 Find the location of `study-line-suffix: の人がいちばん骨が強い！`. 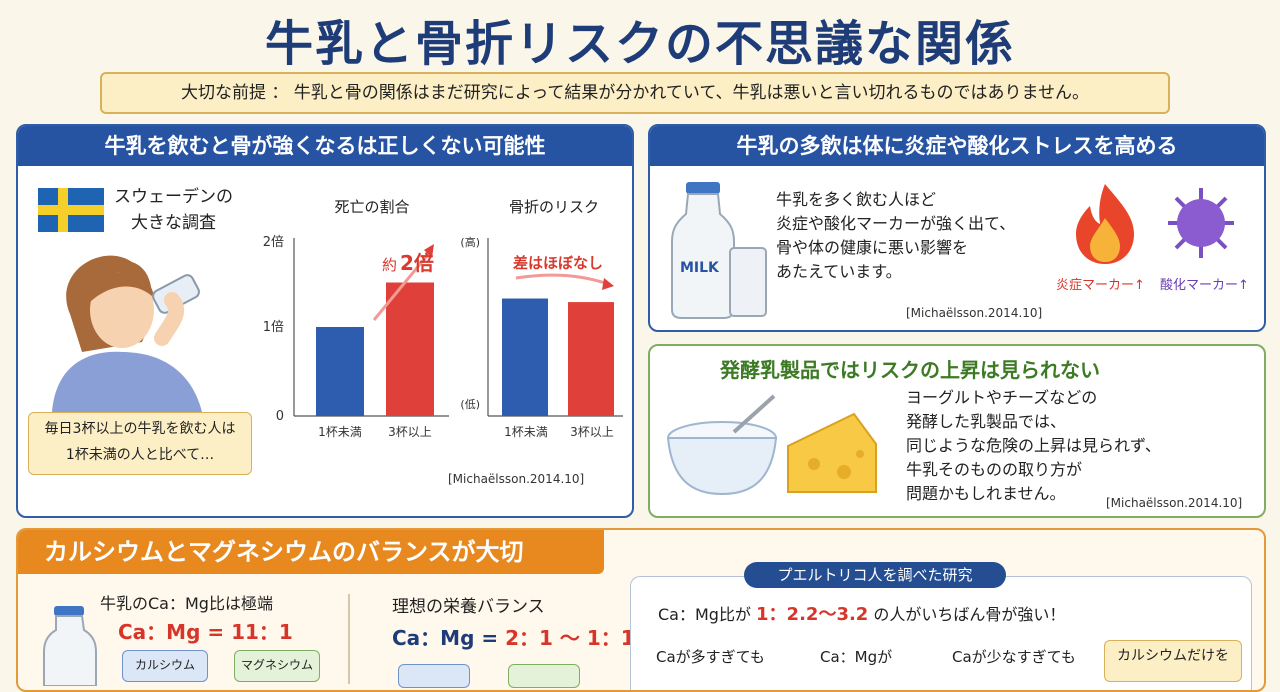

study-line-suffix: の人がいちばん骨が強い！ is located at coordinates (967, 614).